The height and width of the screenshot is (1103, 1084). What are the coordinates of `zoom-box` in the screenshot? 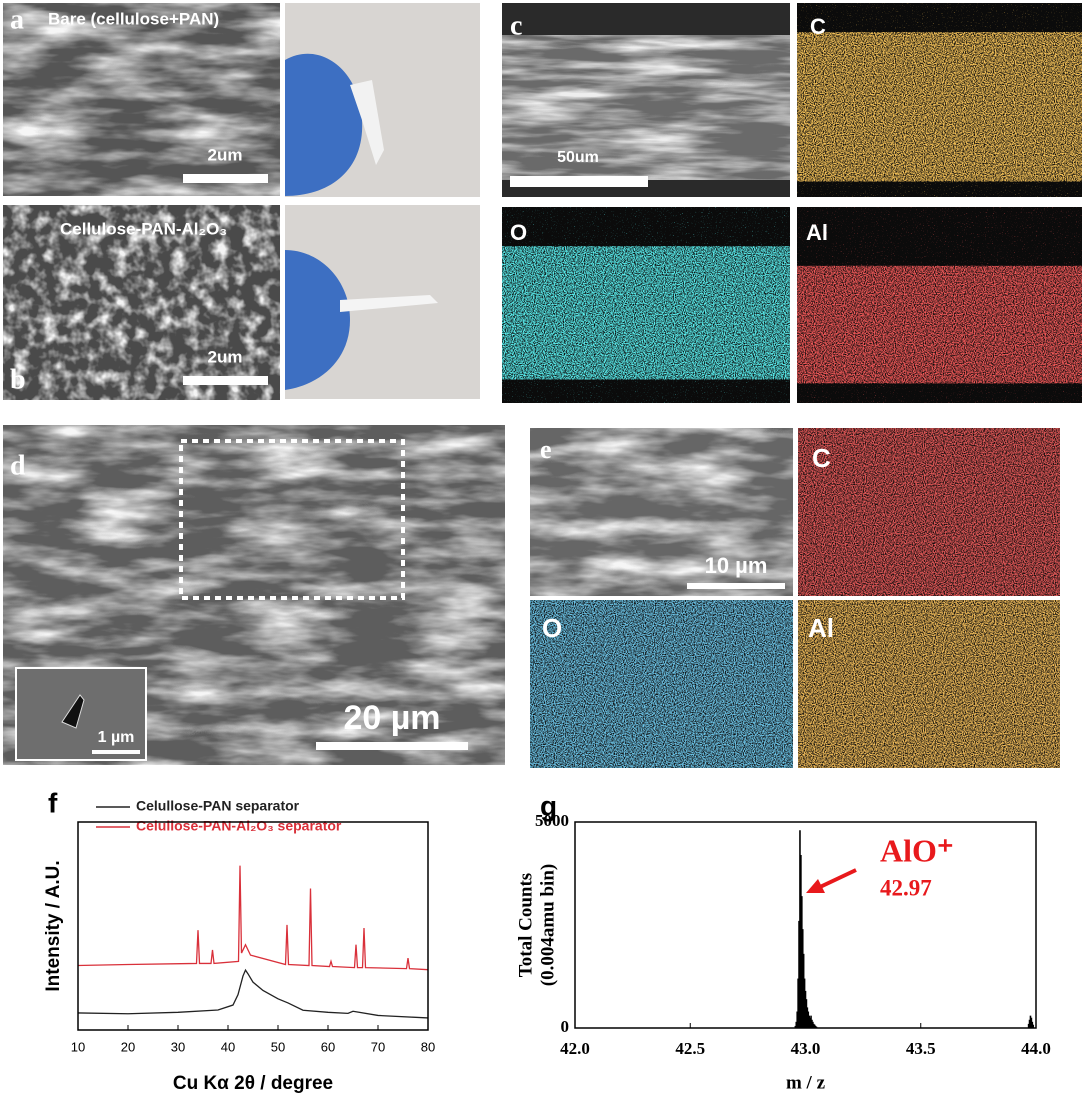 It's located at (292, 519).